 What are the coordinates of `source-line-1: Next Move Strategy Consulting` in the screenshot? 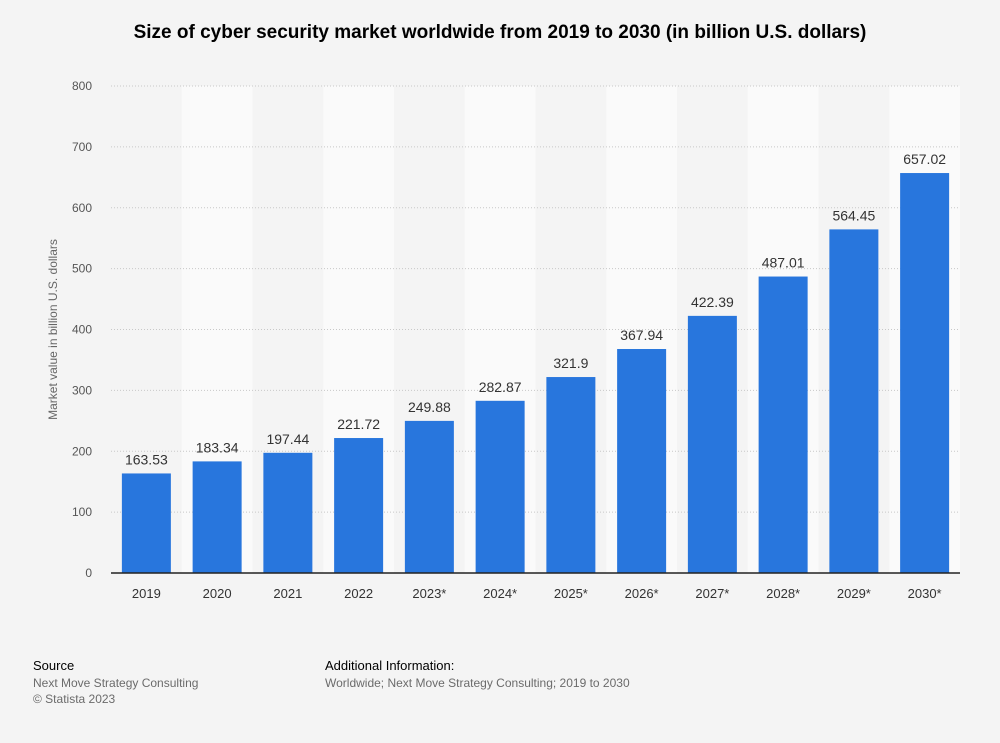 It's located at (116, 683).